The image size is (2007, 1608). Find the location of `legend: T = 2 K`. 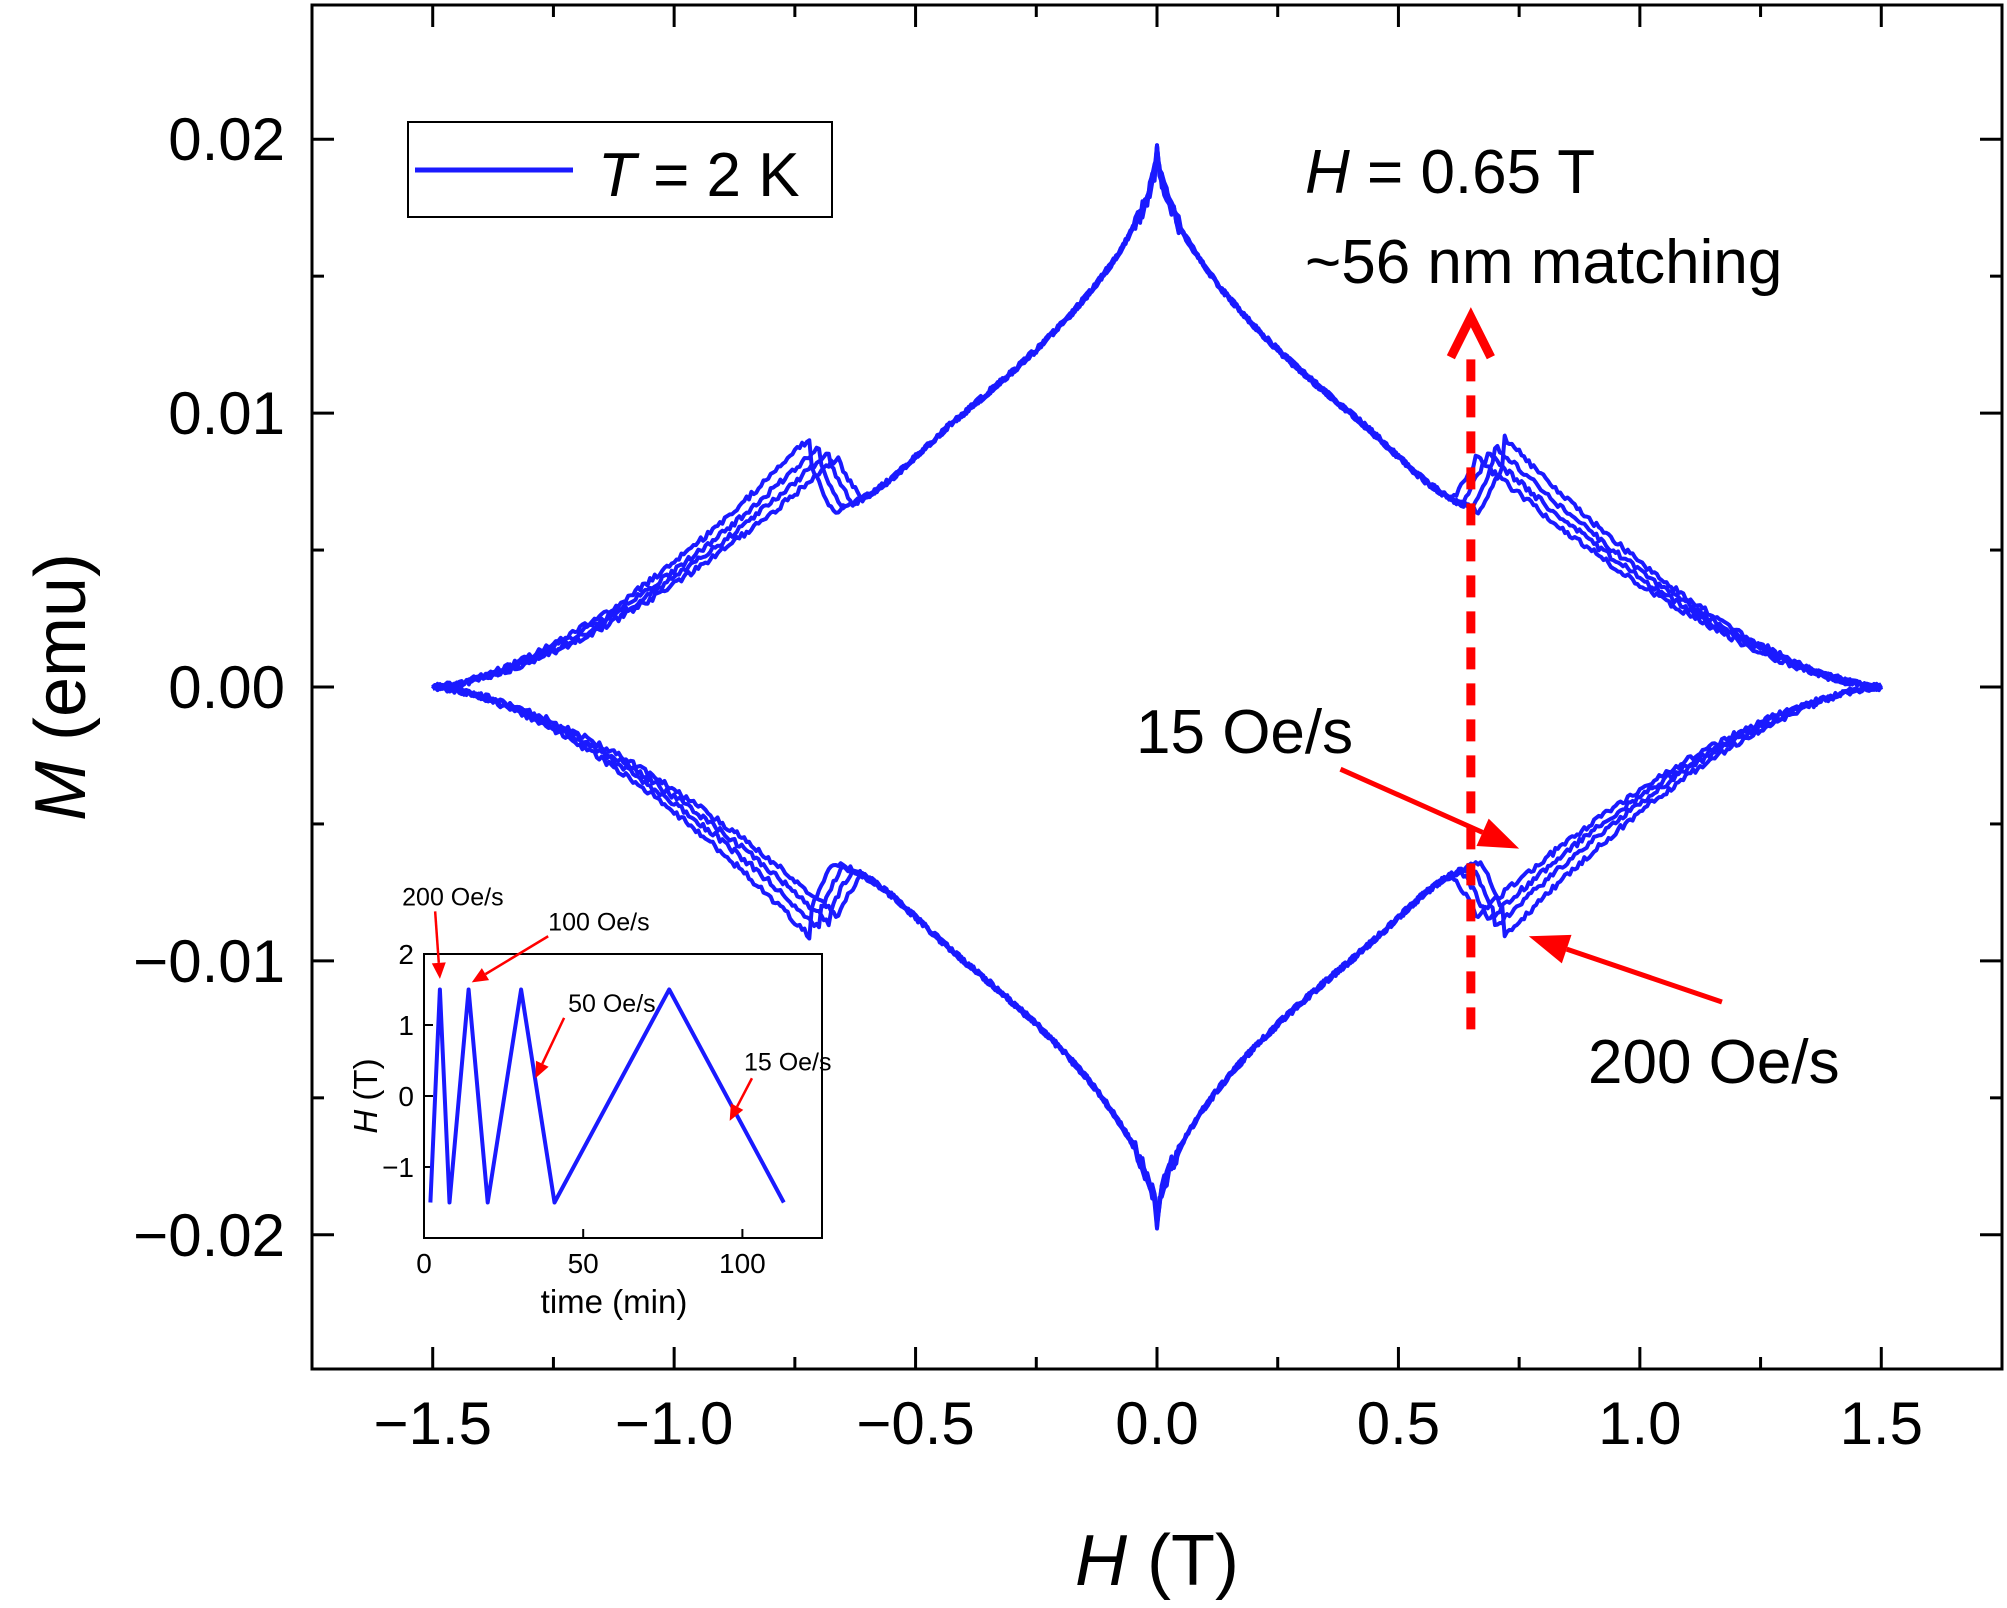

legend: T = 2 K is located at coordinates (620, 169).